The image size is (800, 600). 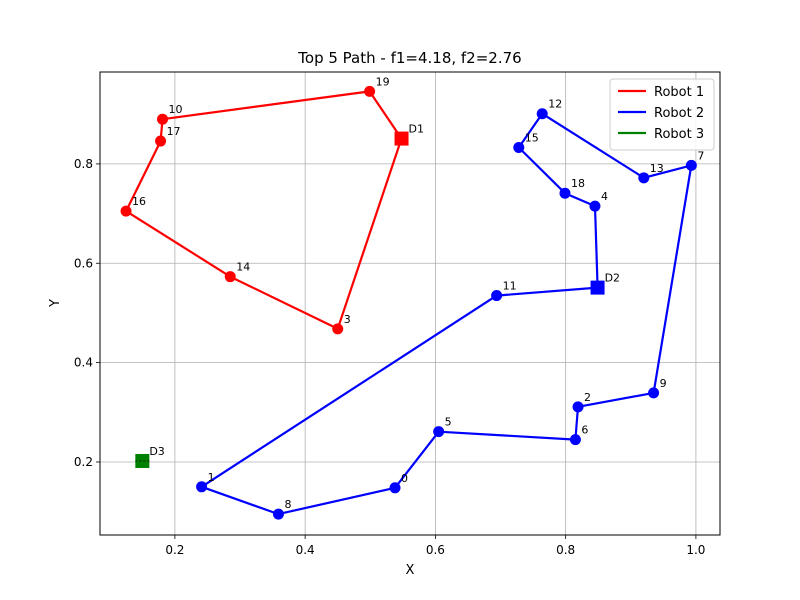 I want to click on robot-1-point-label: 14, so click(x=243, y=267).